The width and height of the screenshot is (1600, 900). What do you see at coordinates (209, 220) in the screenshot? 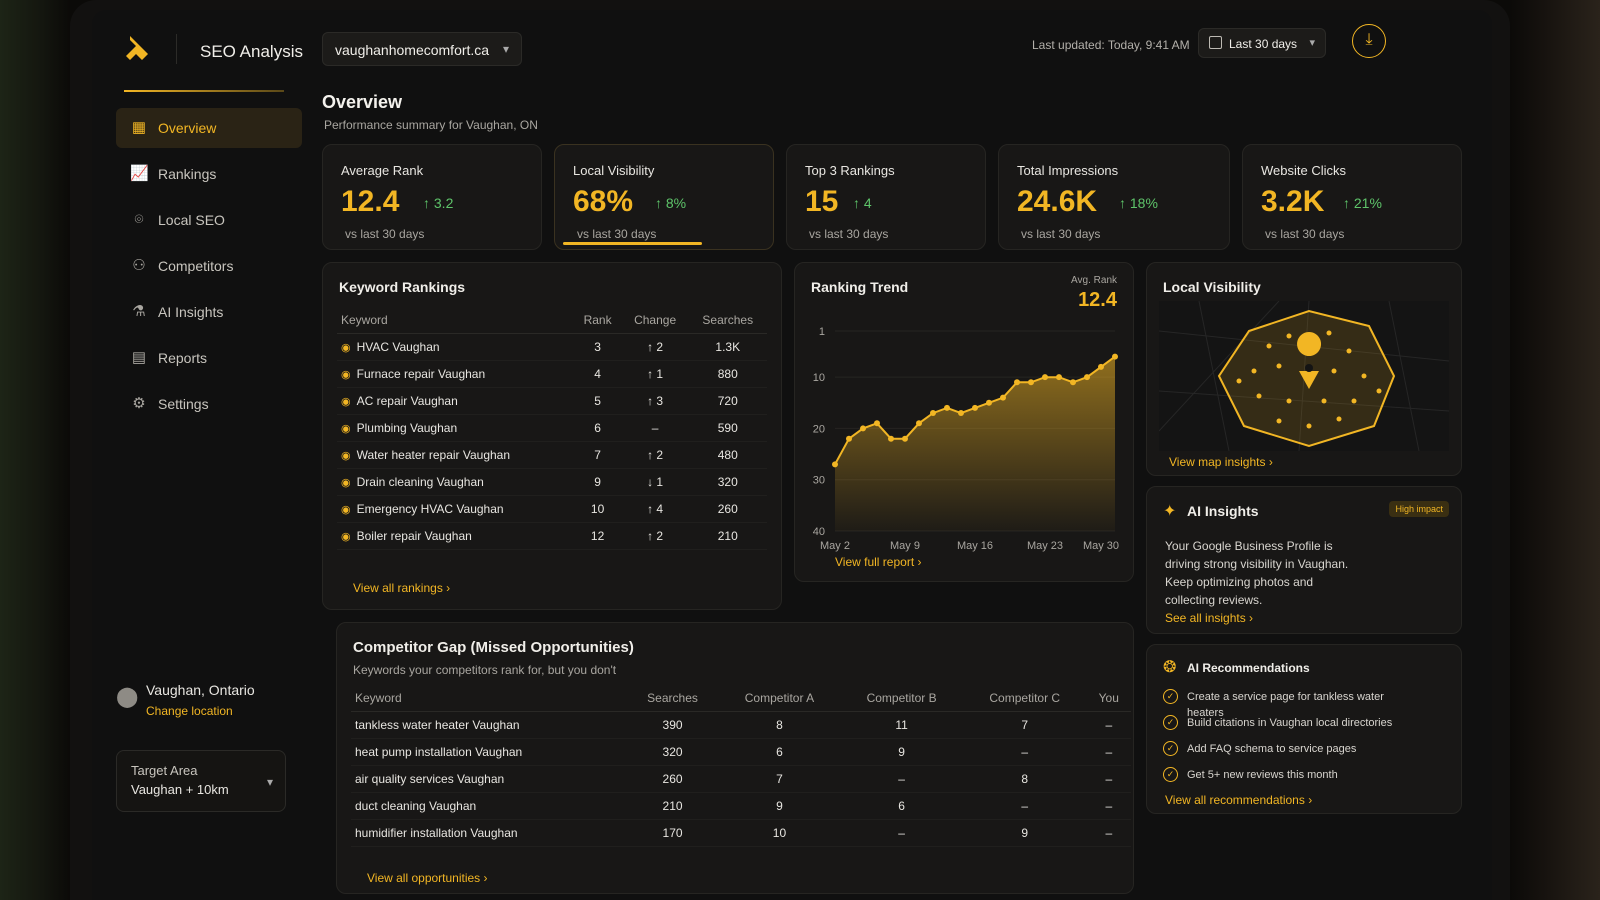
I see `sidebar-item-local-seo: ⌾ Local SEO` at bounding box center [209, 220].